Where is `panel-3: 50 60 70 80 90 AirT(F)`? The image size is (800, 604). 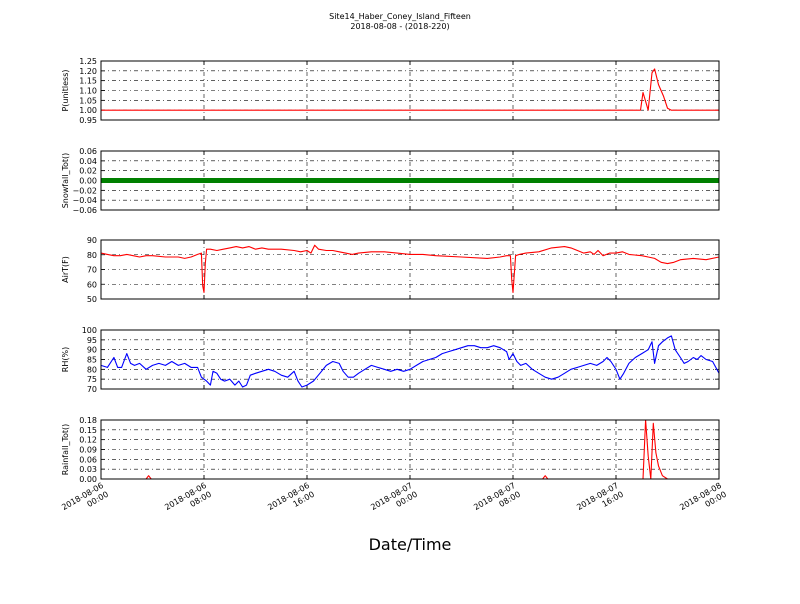
panel-3: 50 60 70 80 90 AirT(F) is located at coordinates (390, 270).